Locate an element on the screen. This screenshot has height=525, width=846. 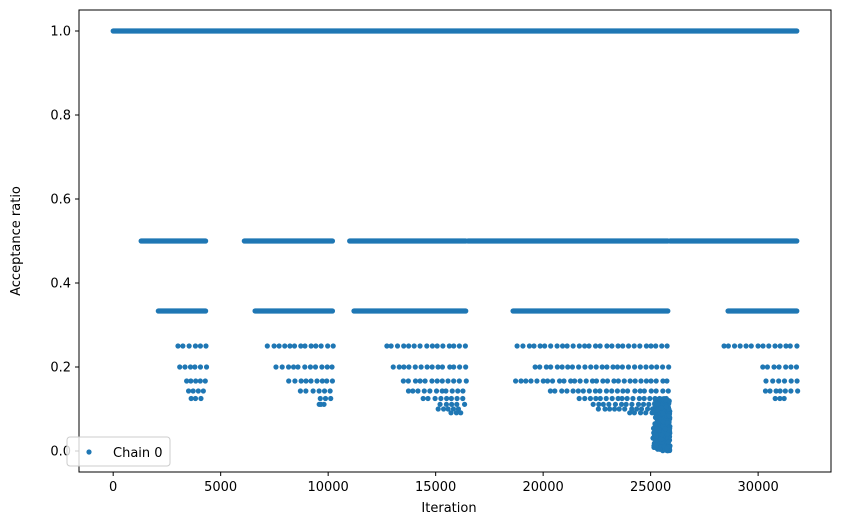
y-tick-label: 0.0 is located at coordinates (60, 452).